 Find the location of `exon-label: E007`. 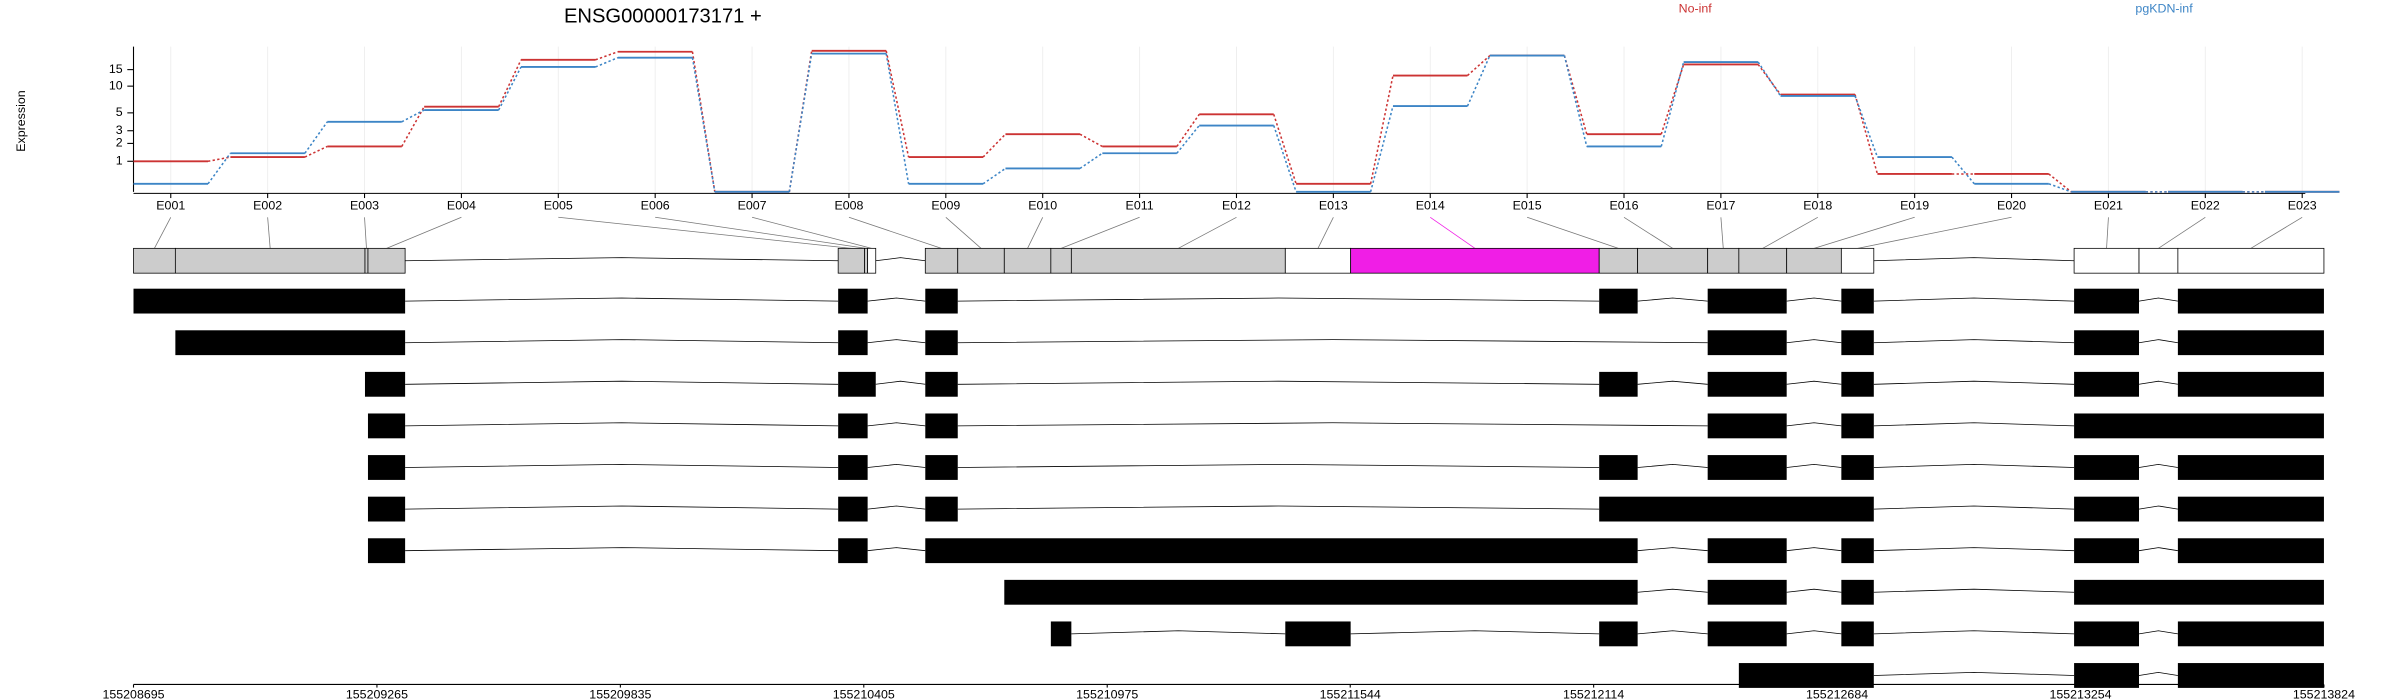

exon-label: E007 is located at coordinates (752, 206).